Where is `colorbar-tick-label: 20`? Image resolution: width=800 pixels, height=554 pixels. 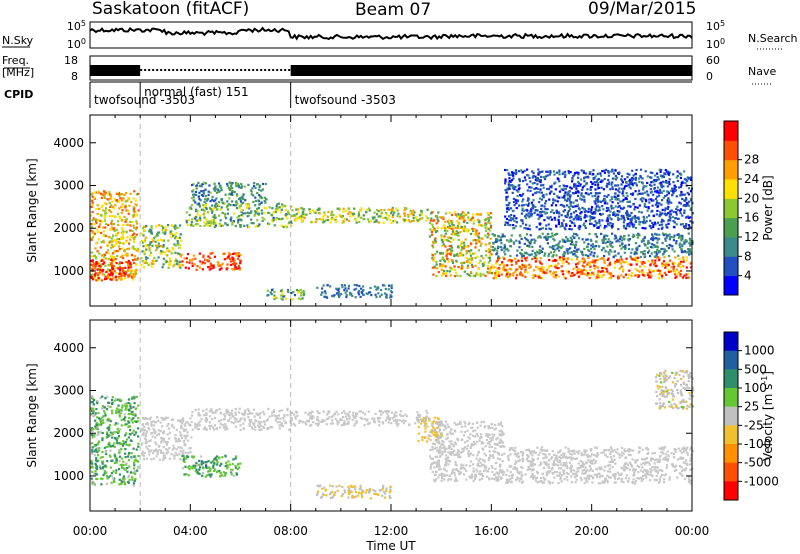 colorbar-tick-label: 20 is located at coordinates (751, 198).